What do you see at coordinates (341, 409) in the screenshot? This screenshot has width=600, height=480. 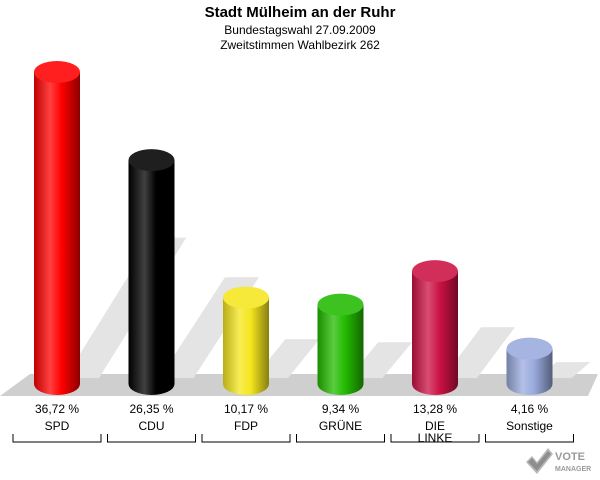 I see `value-label-3: 9,34 %` at bounding box center [341, 409].